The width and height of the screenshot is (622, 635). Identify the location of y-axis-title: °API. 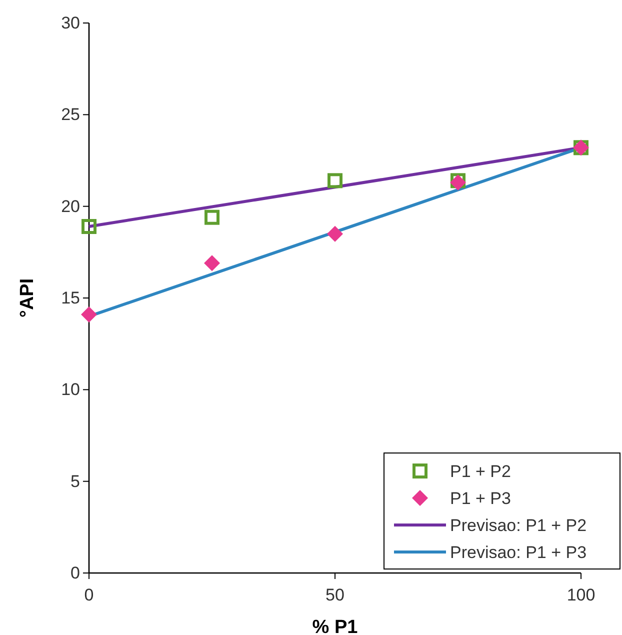
(27, 298).